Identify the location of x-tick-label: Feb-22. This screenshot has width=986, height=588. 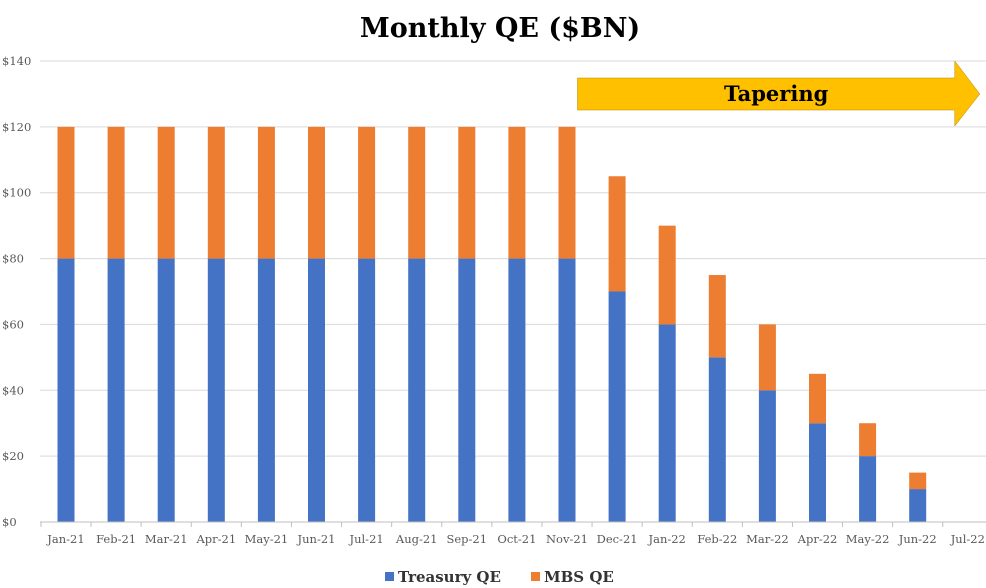
(717, 539).